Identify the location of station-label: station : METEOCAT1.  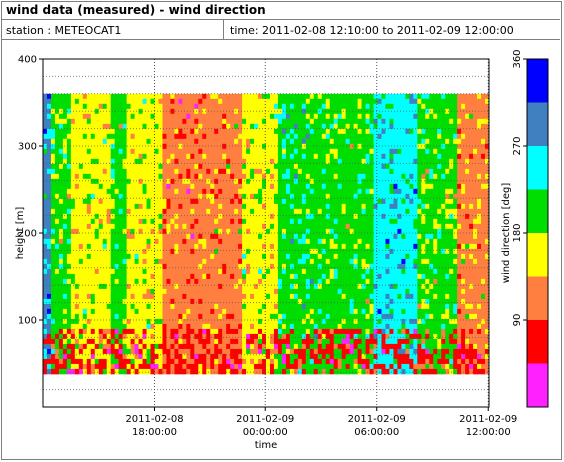
(64, 30).